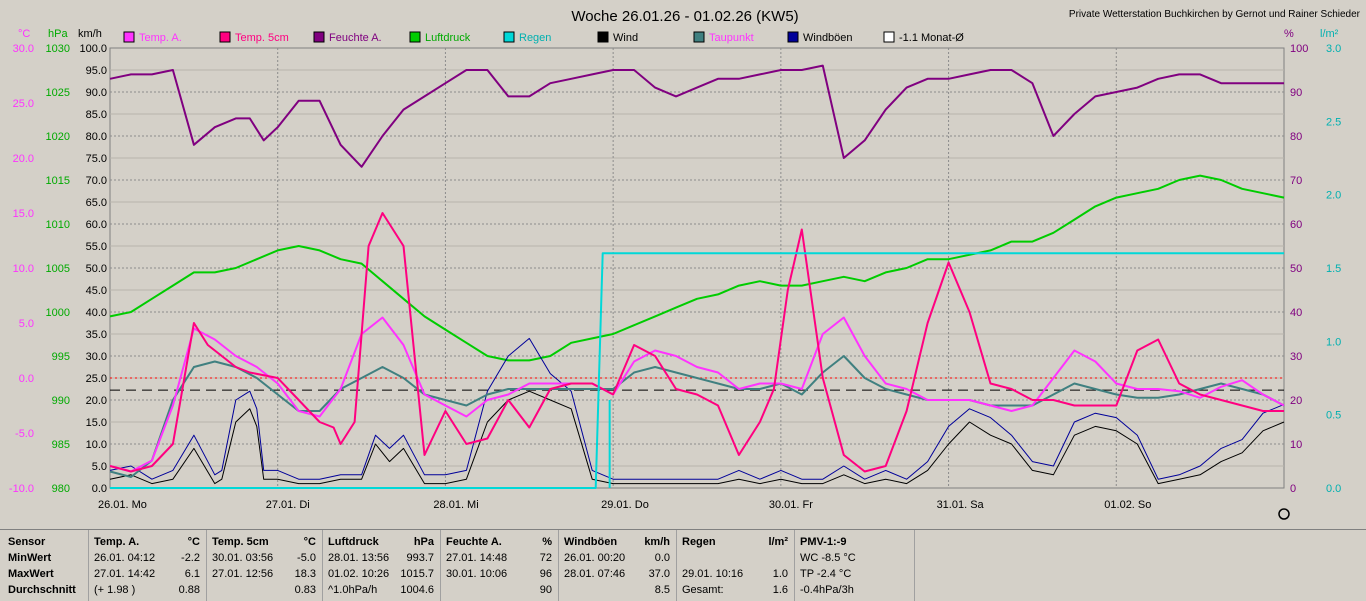 The height and width of the screenshot is (601, 1366). I want to click on table-cell-label: 01.02. 10:26, so click(359, 574).